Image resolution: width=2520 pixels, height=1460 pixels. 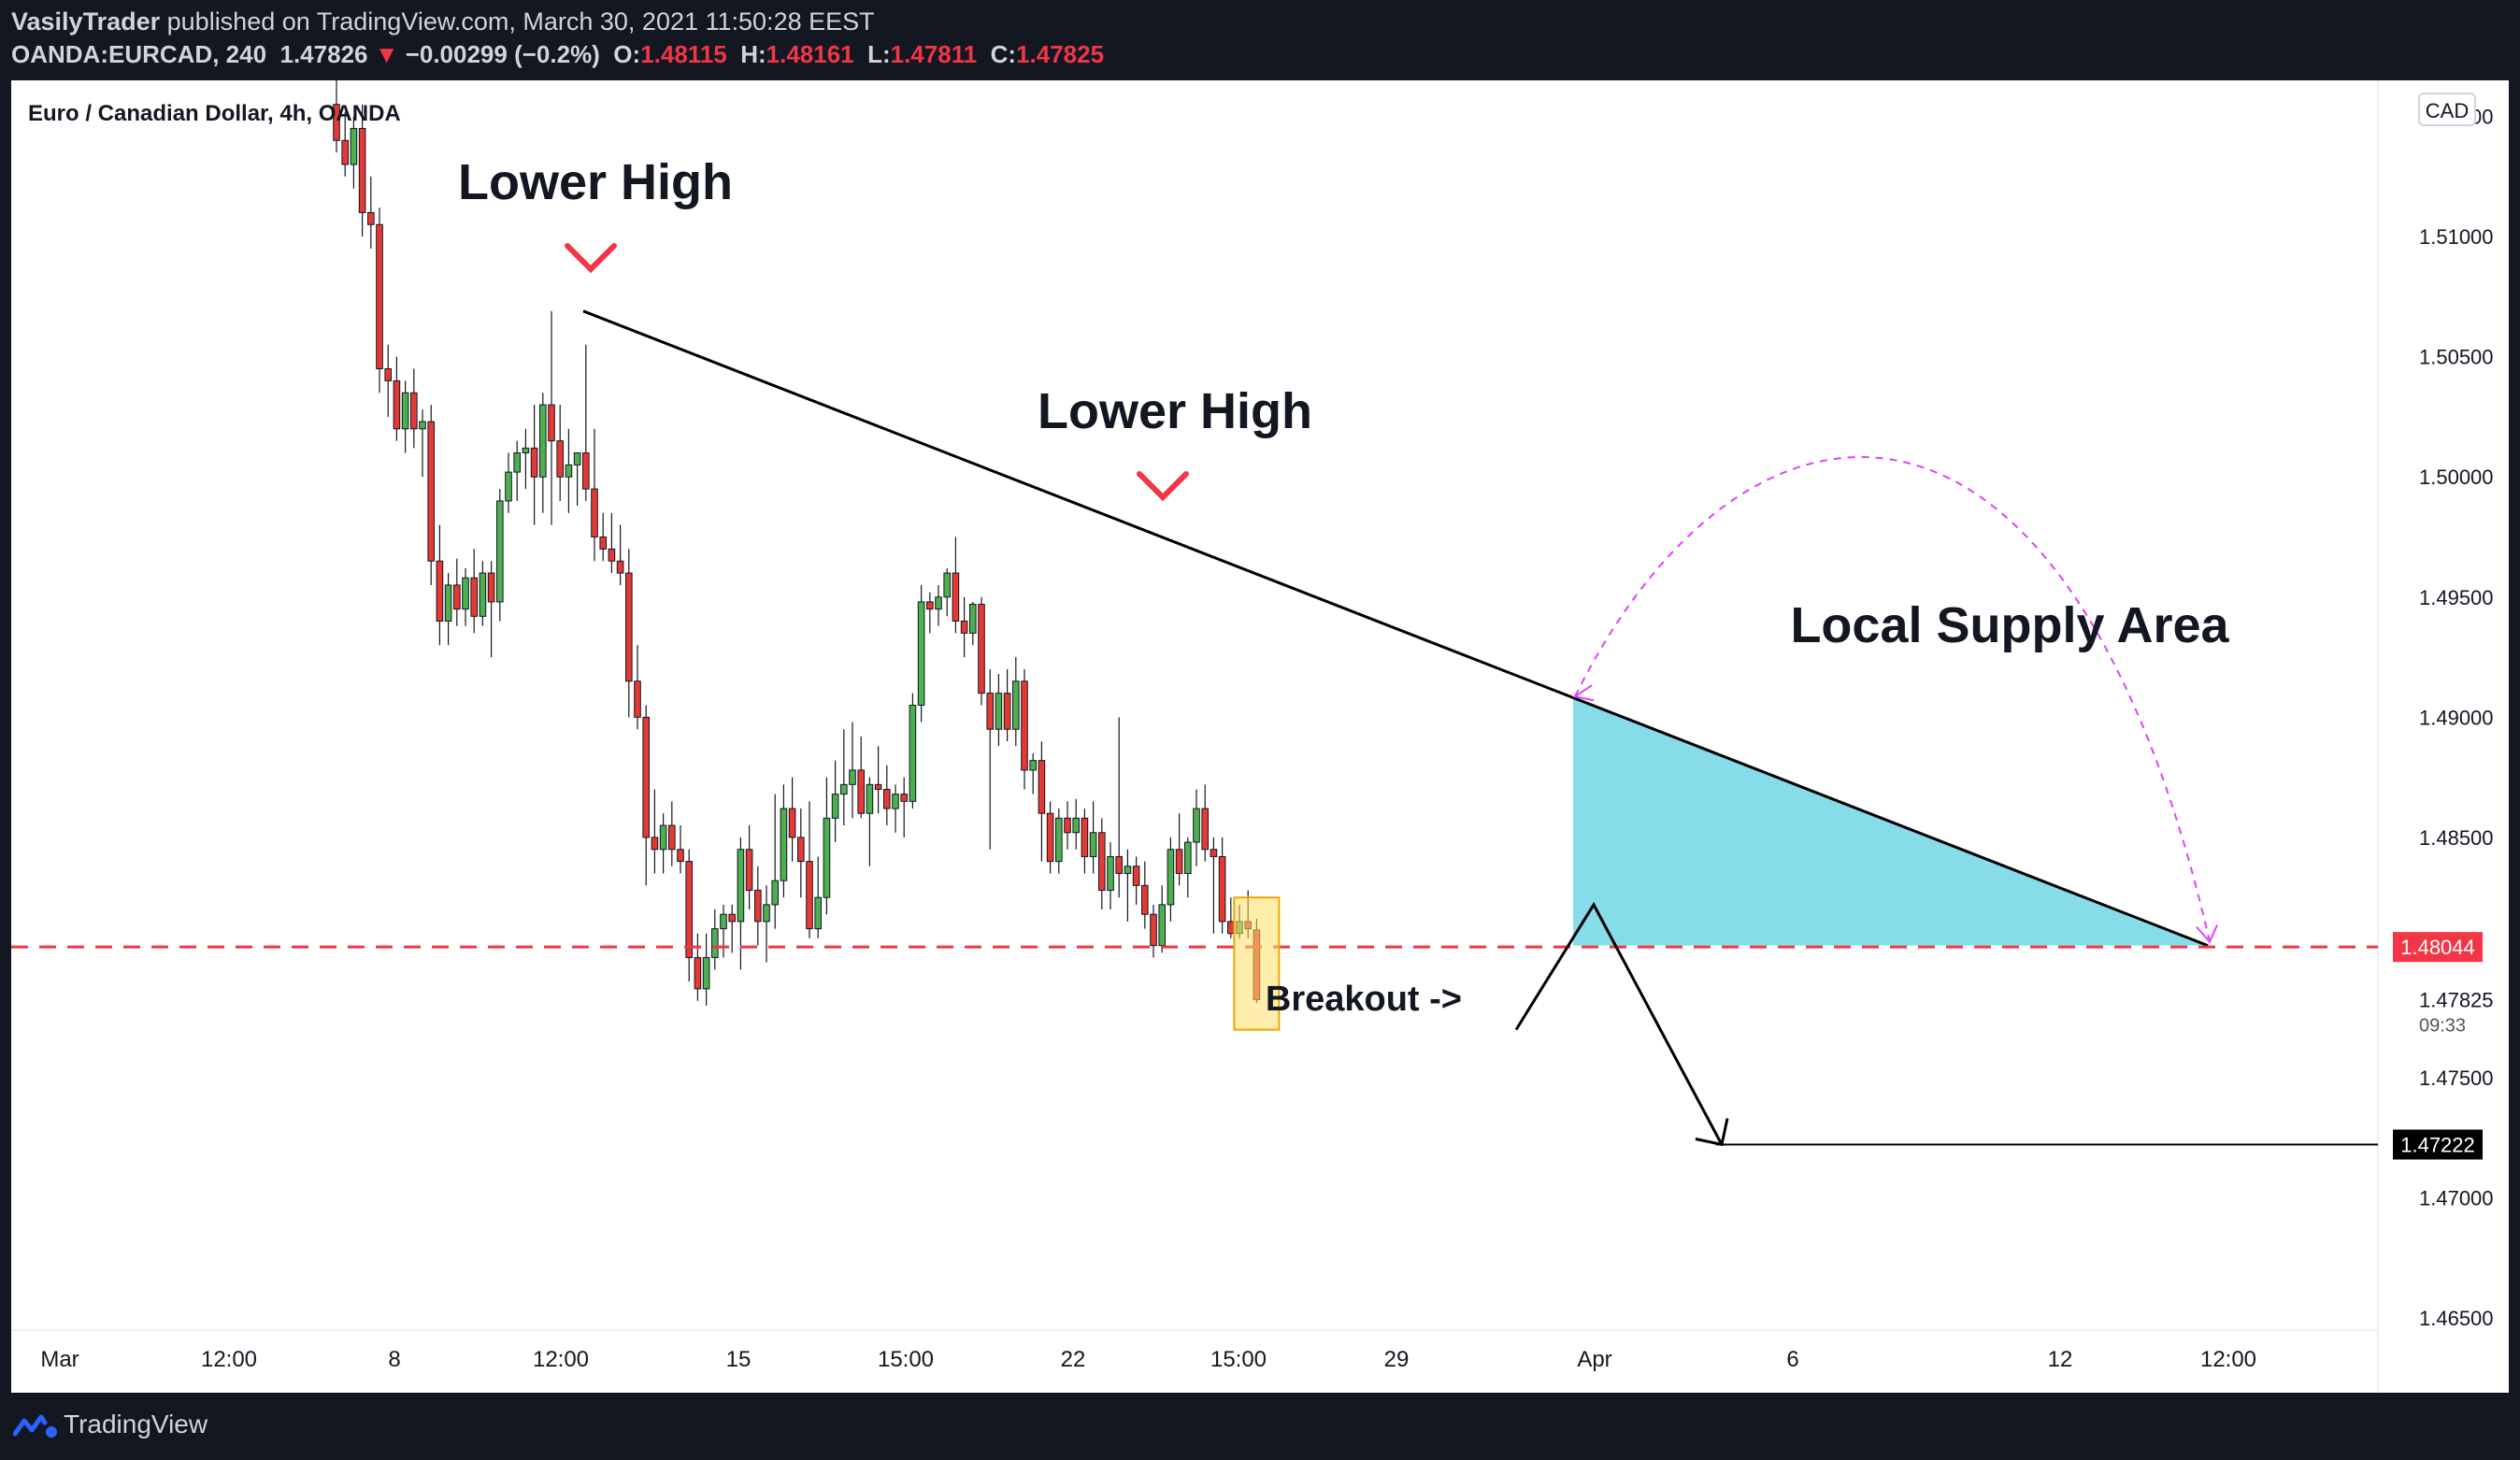 I want to click on symbol-name: OANDA:EURCAD, 240, so click(x=139, y=54).